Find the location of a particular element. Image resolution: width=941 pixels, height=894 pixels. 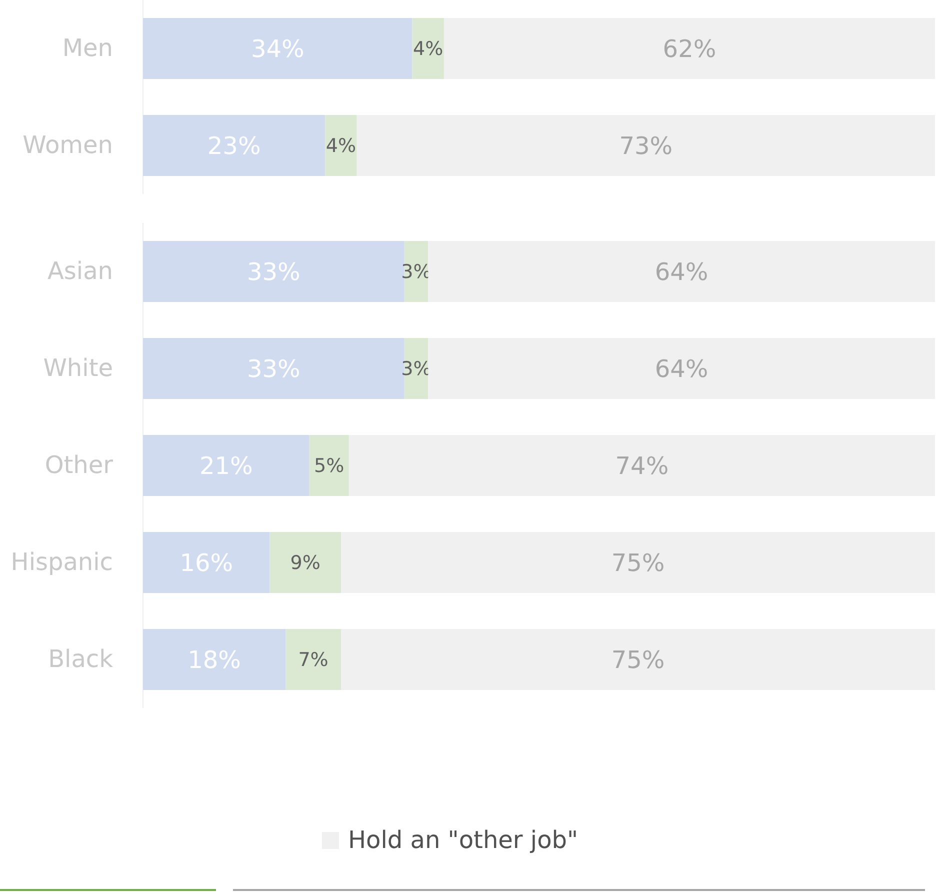

data-label: 73% is located at coordinates (646, 146).